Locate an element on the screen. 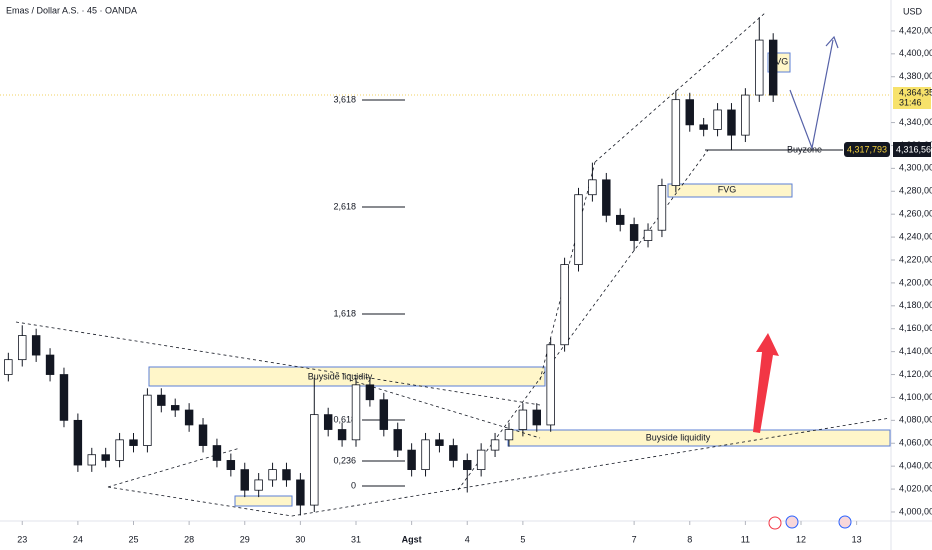 This screenshot has height=550, width=932. x-tick-label: 23 is located at coordinates (22, 539).